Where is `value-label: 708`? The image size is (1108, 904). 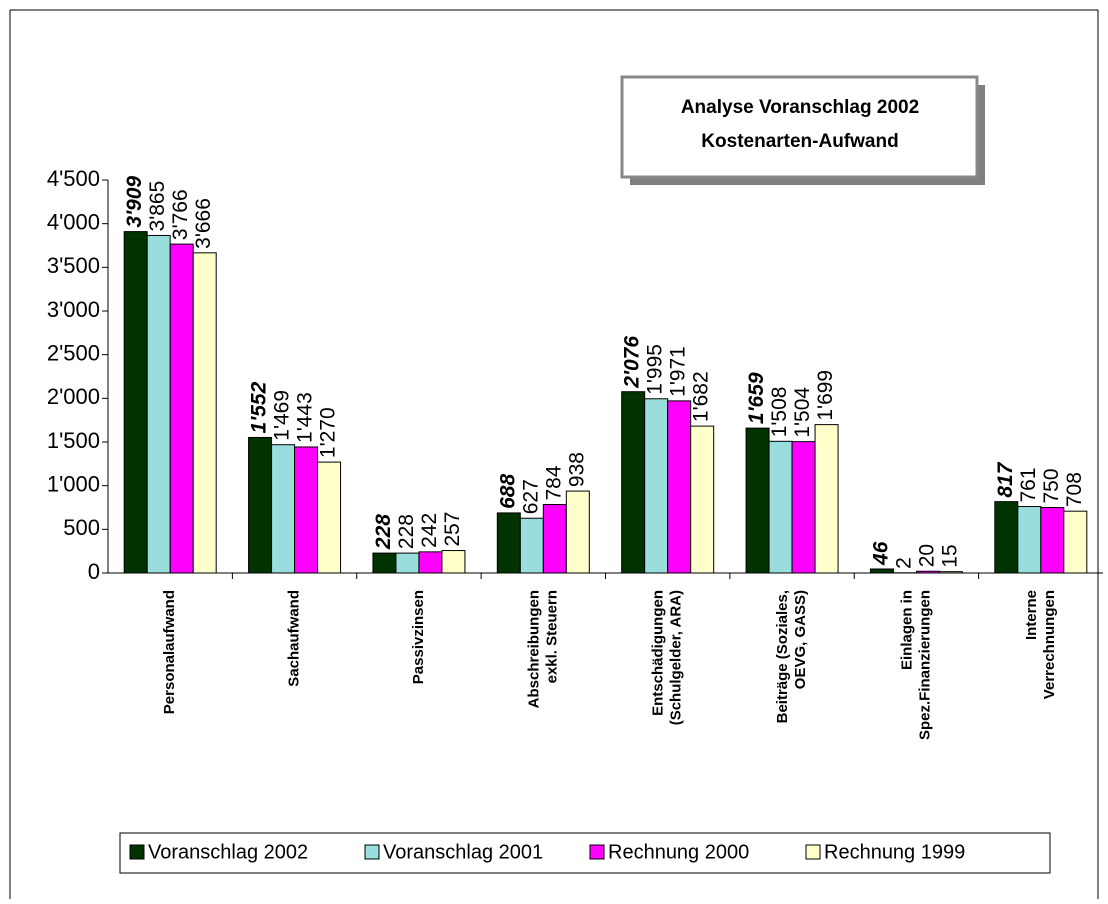
value-label: 708 is located at coordinates (1074, 489).